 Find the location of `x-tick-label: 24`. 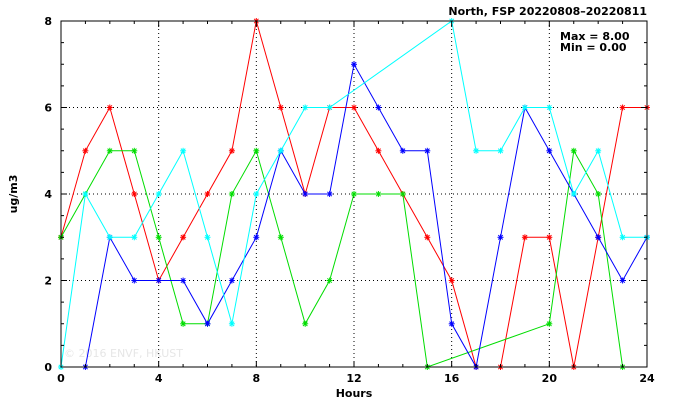

x-tick-label: 24 is located at coordinates (647, 378).